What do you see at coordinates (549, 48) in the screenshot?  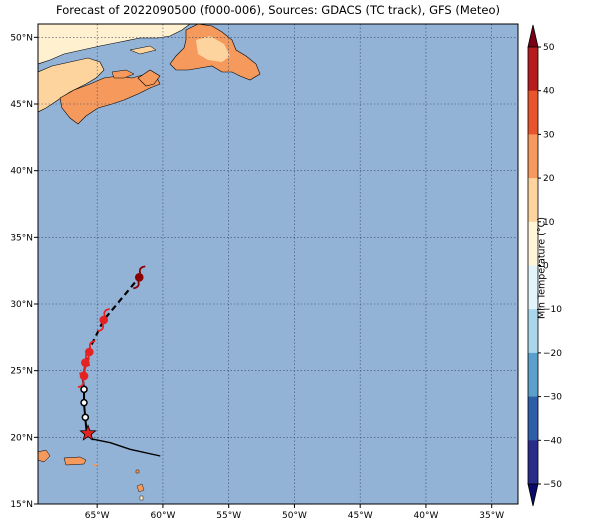 I see `colorbar-tick-label: 50` at bounding box center [549, 48].